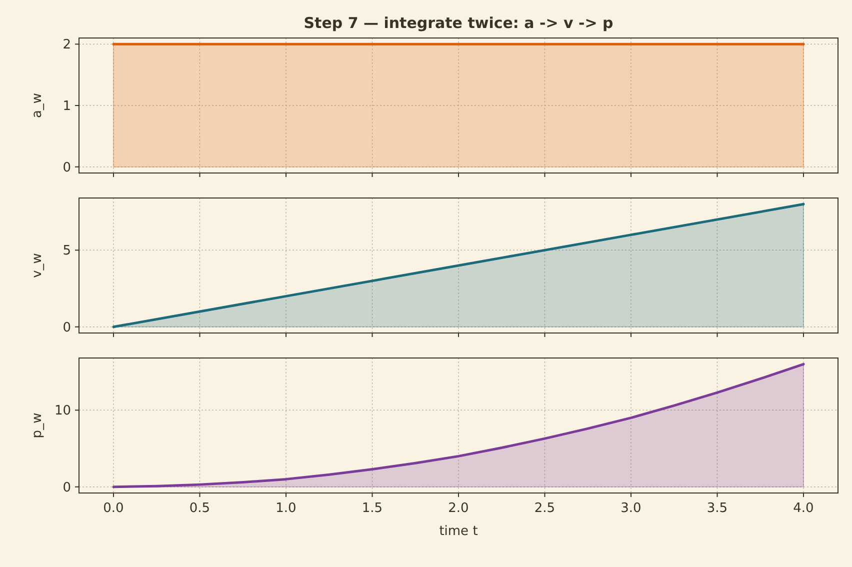 This screenshot has height=567, width=852. What do you see at coordinates (66, 45) in the screenshot?
I see `y-tick-label: 2` at bounding box center [66, 45].